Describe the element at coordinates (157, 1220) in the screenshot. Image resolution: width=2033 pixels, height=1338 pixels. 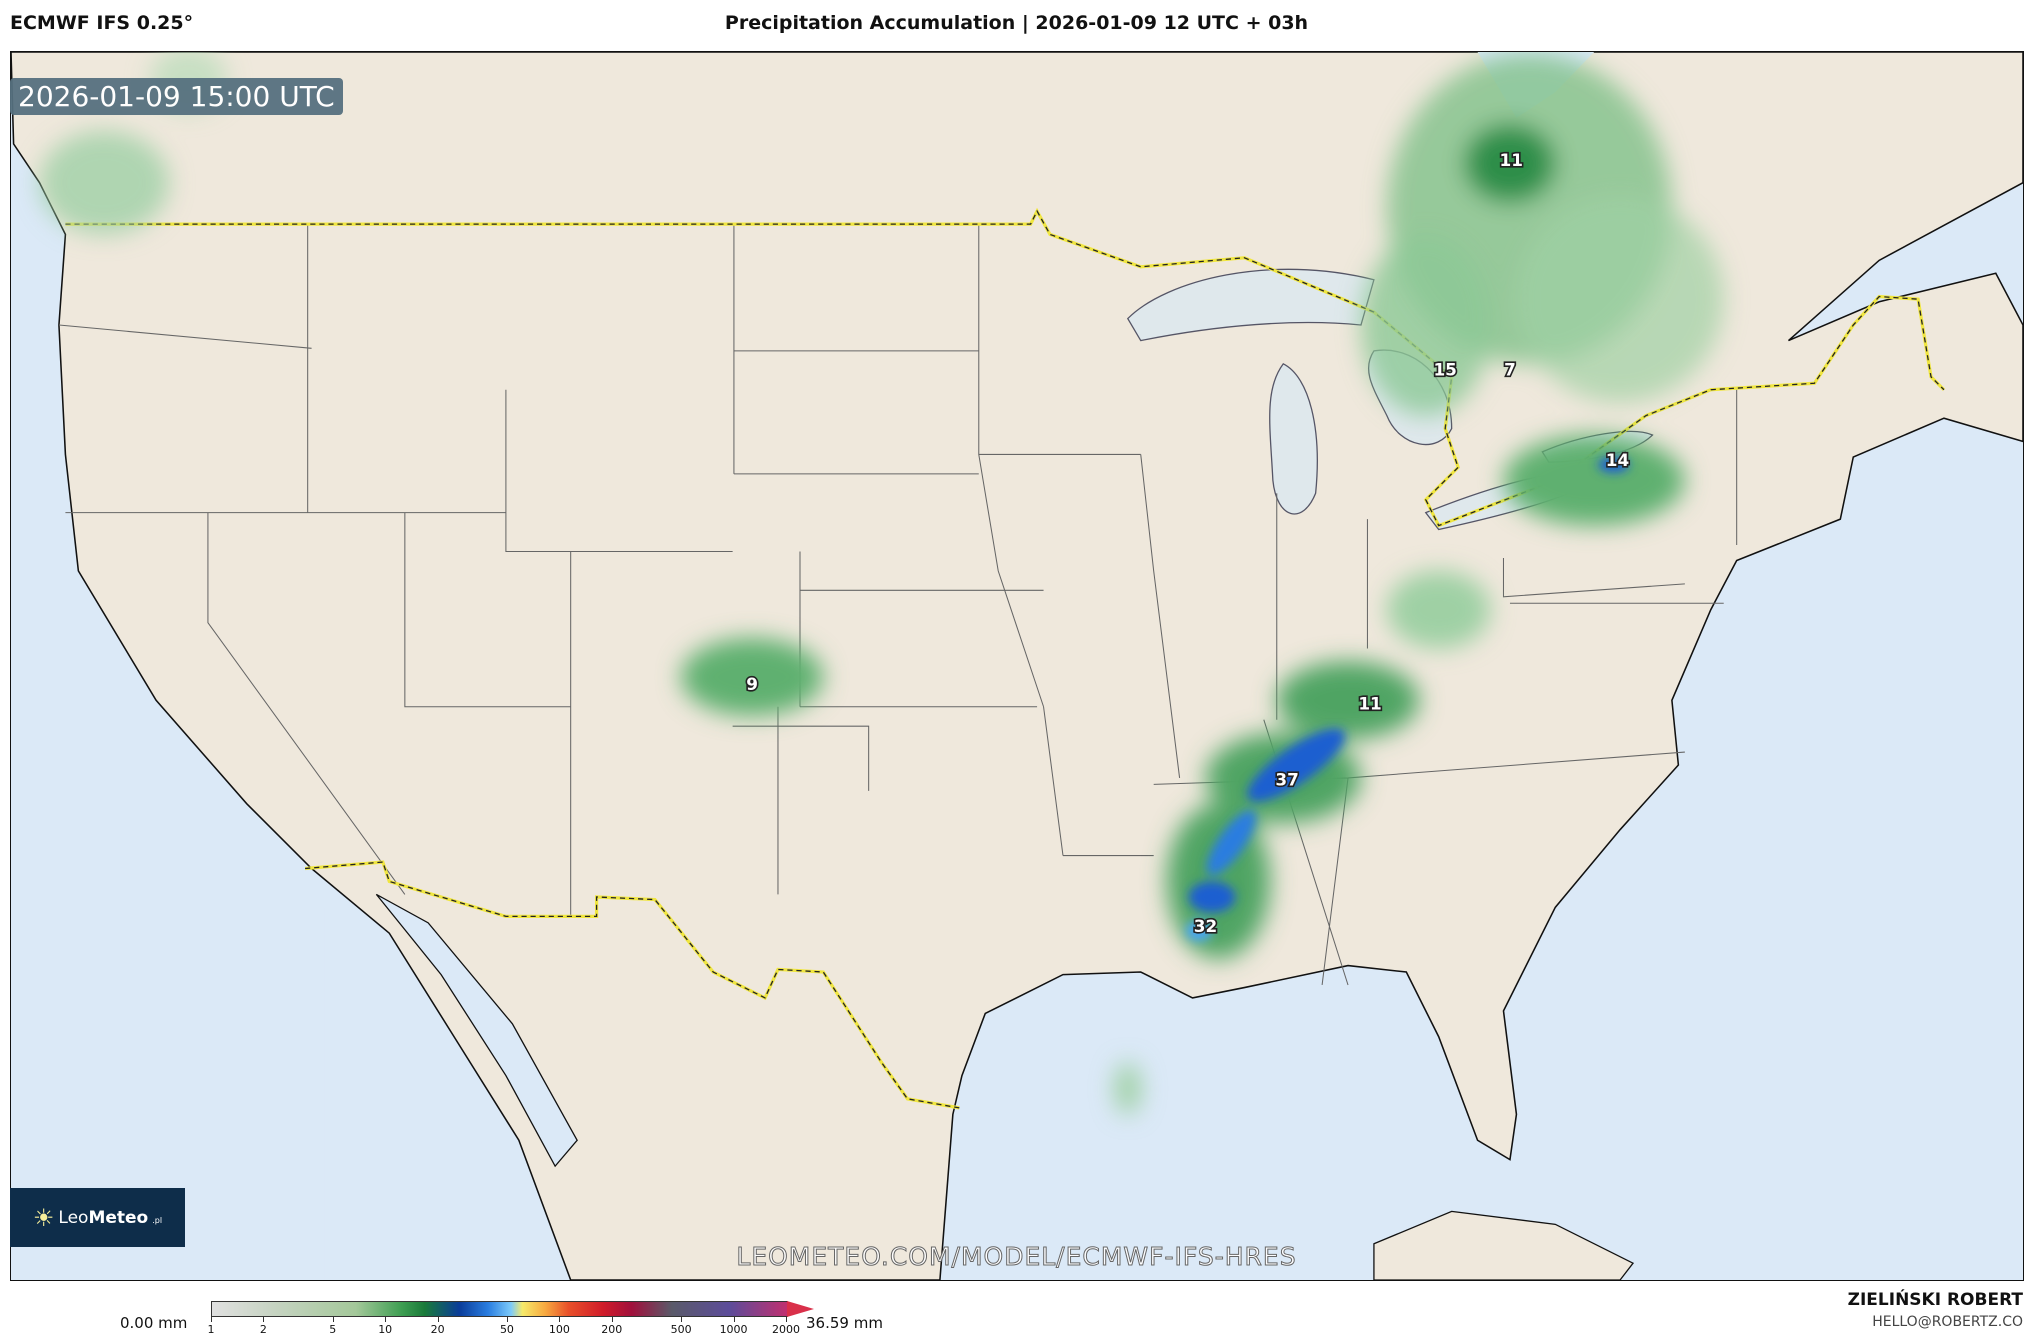
I see `logo-suffix: .pl` at that location.